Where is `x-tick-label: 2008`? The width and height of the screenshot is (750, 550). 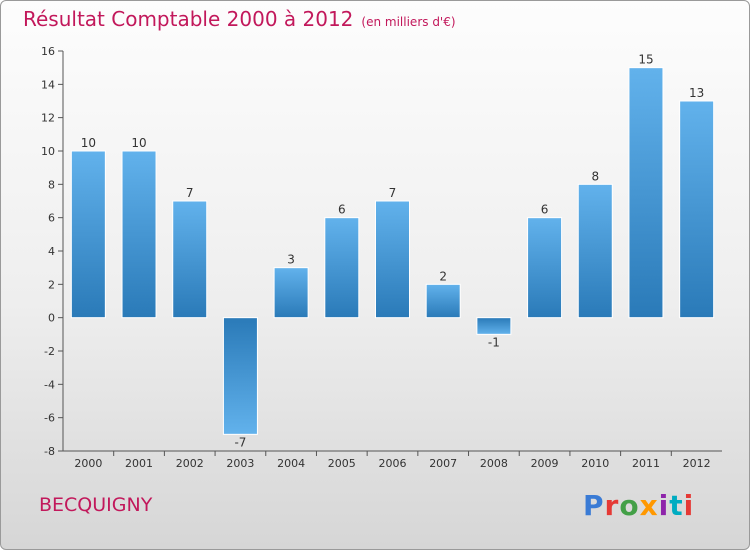
x-tick-label: 2008 is located at coordinates (494, 463).